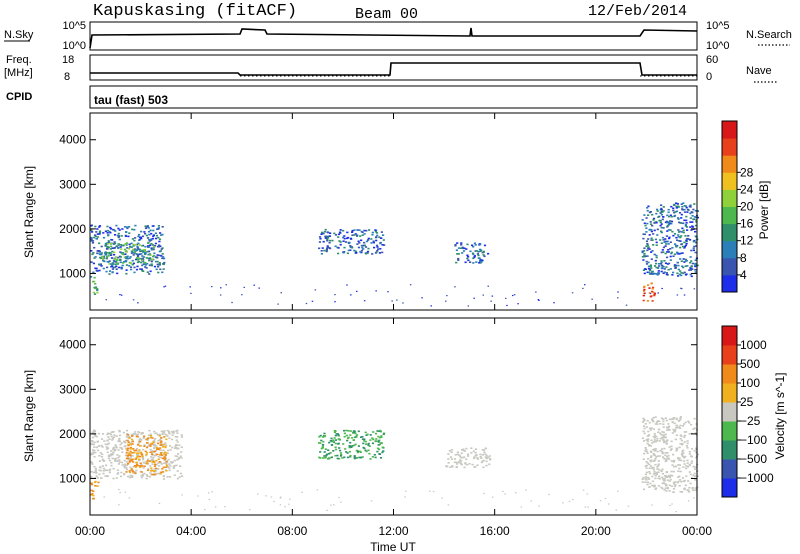  Describe the element at coordinates (72, 345) in the screenshot. I see `velocity-y-tick-label: 4000` at that location.